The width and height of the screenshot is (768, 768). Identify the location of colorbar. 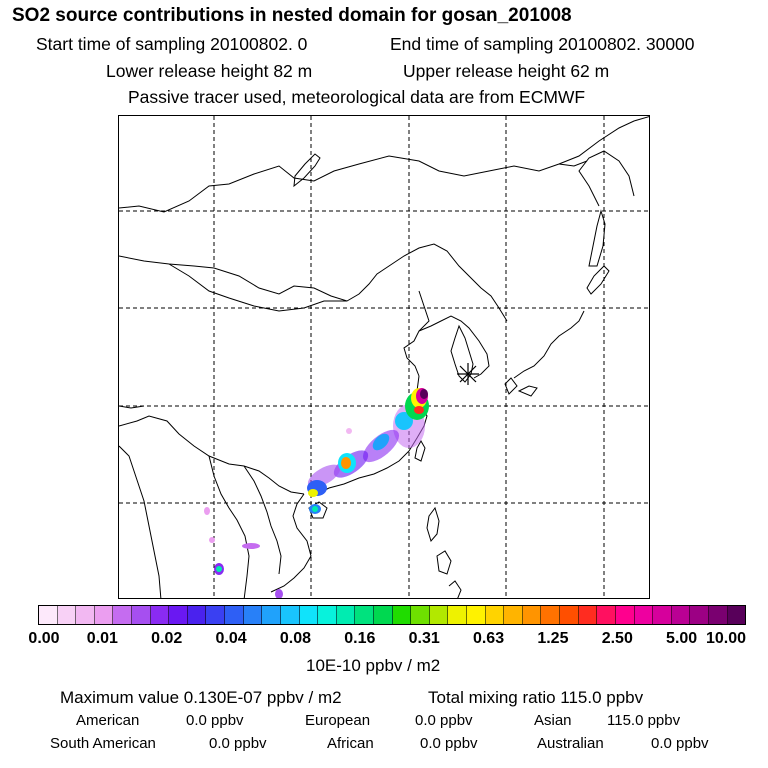
(392, 615).